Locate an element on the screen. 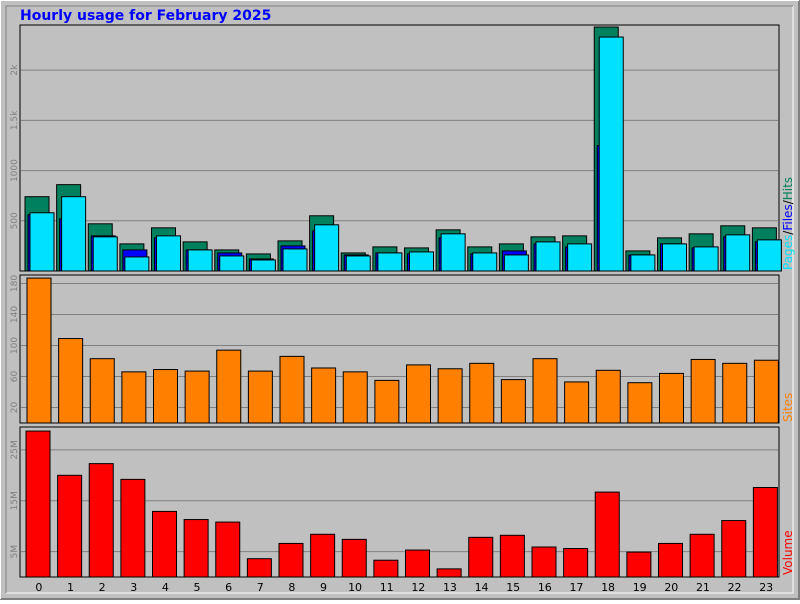 The width and height of the screenshot is (800, 604). y-tick-label: 15M is located at coordinates (15, 500).